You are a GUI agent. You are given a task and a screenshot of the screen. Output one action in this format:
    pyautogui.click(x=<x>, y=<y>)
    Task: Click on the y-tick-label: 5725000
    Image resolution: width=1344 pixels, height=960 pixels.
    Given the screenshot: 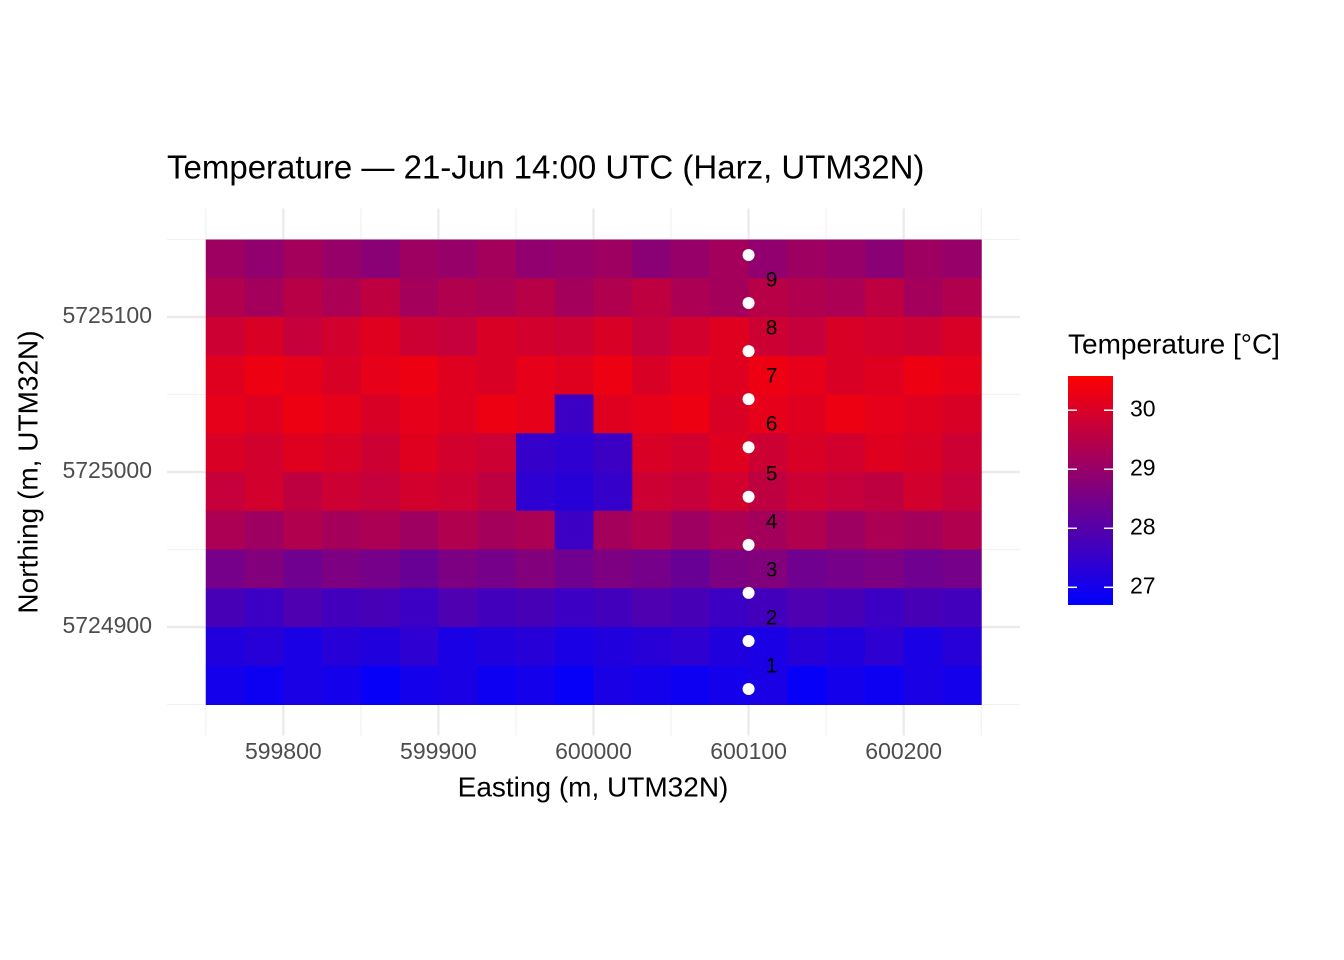 What is the action you would take?
    pyautogui.click(x=107, y=470)
    